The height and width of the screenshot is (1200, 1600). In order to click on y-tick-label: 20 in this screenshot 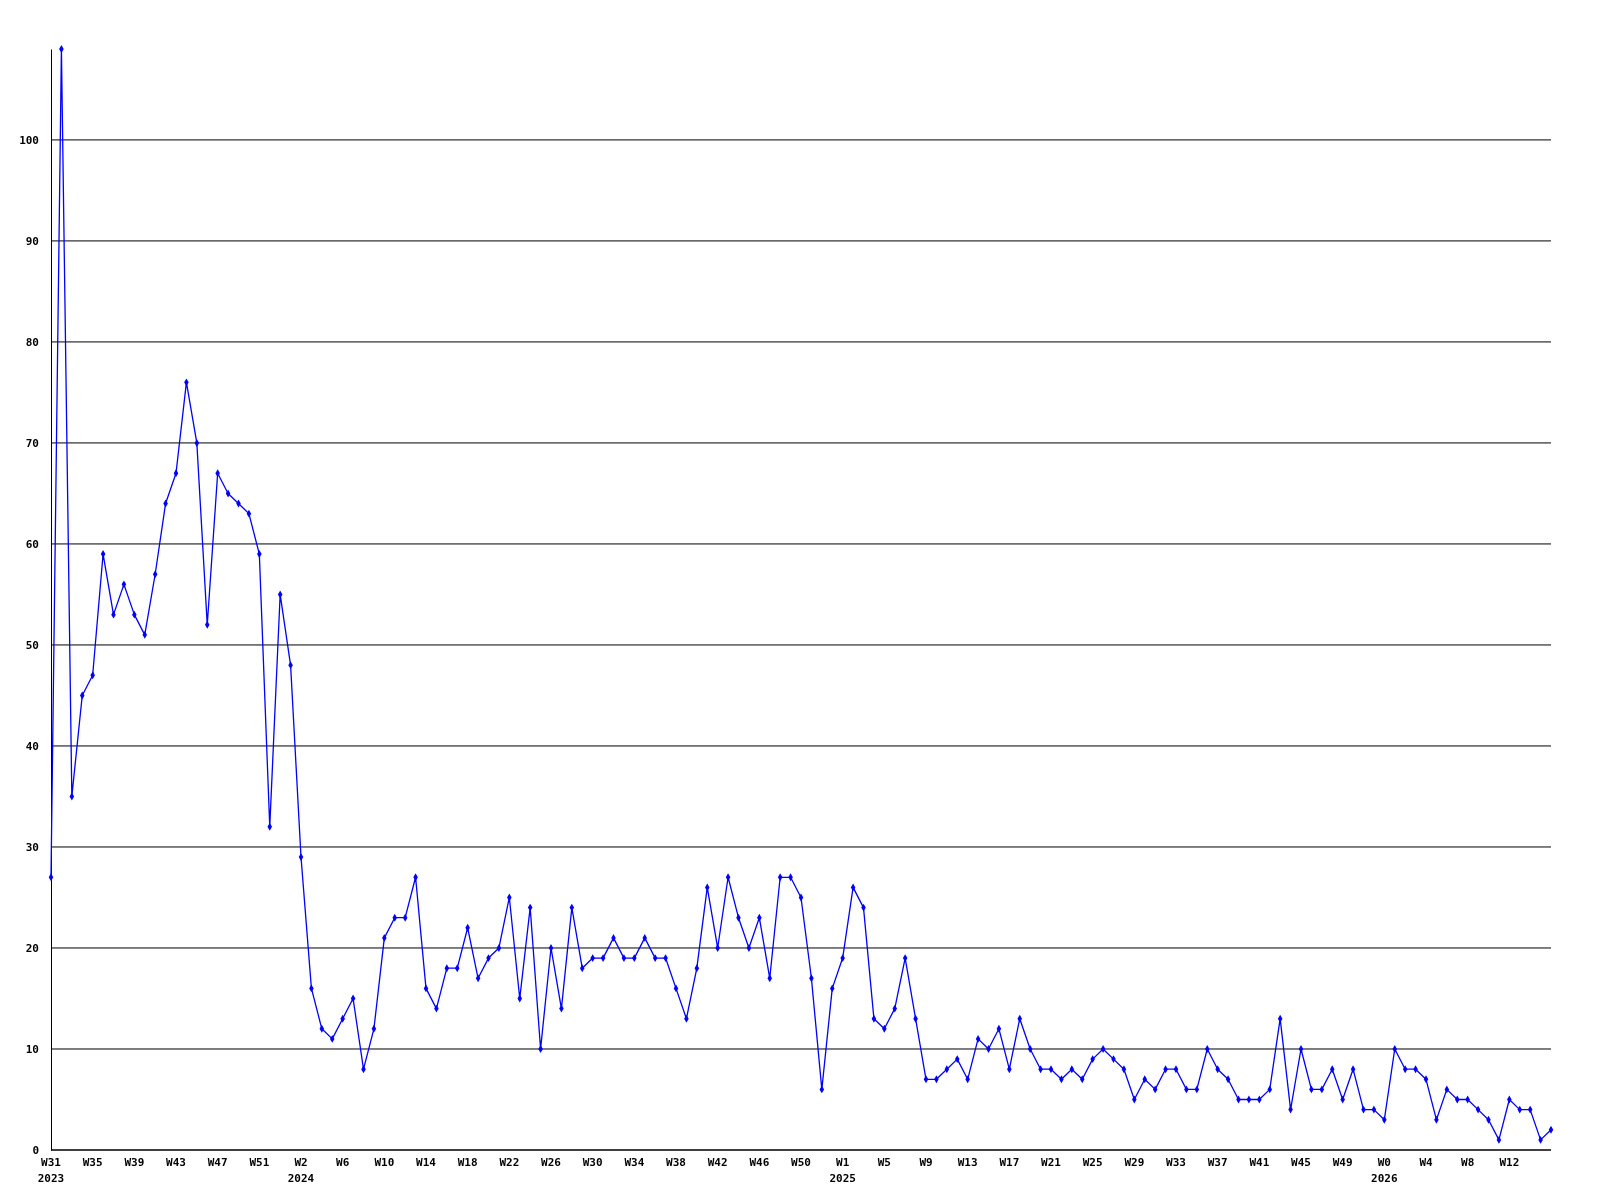, I will do `click(32, 948)`.